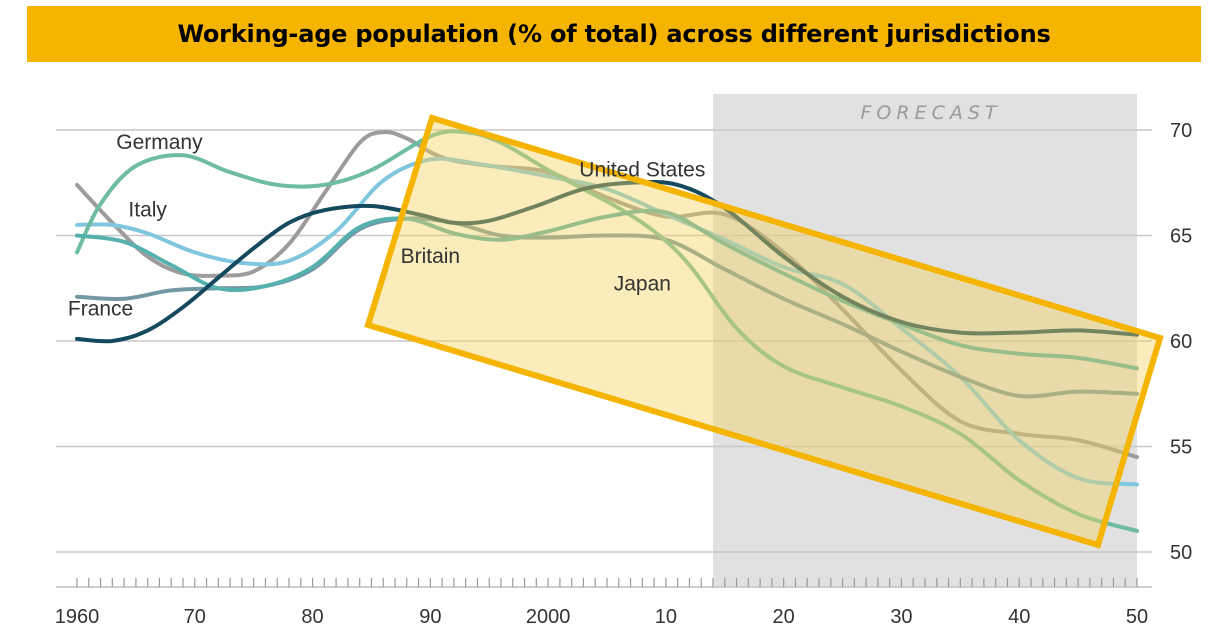  Describe the element at coordinates (1181, 237) in the screenshot. I see `y-tick-label: 65` at that location.